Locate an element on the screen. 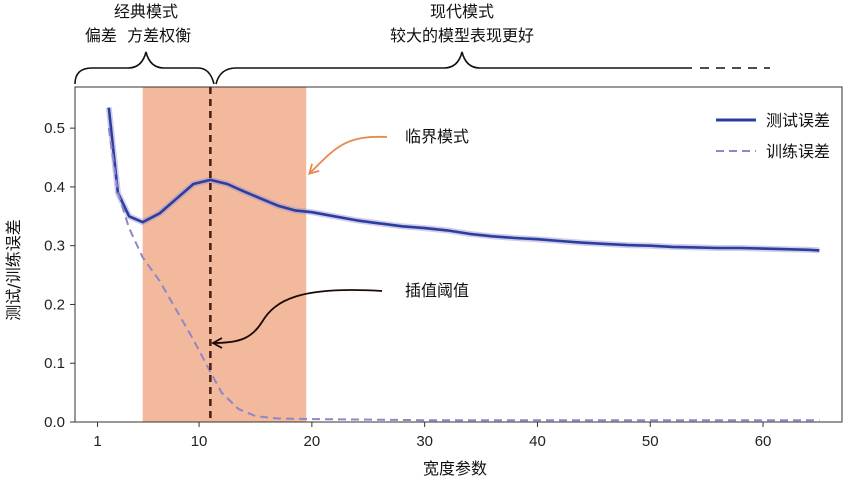 The image size is (865, 486). x-tick-label: 50 is located at coordinates (650, 441).